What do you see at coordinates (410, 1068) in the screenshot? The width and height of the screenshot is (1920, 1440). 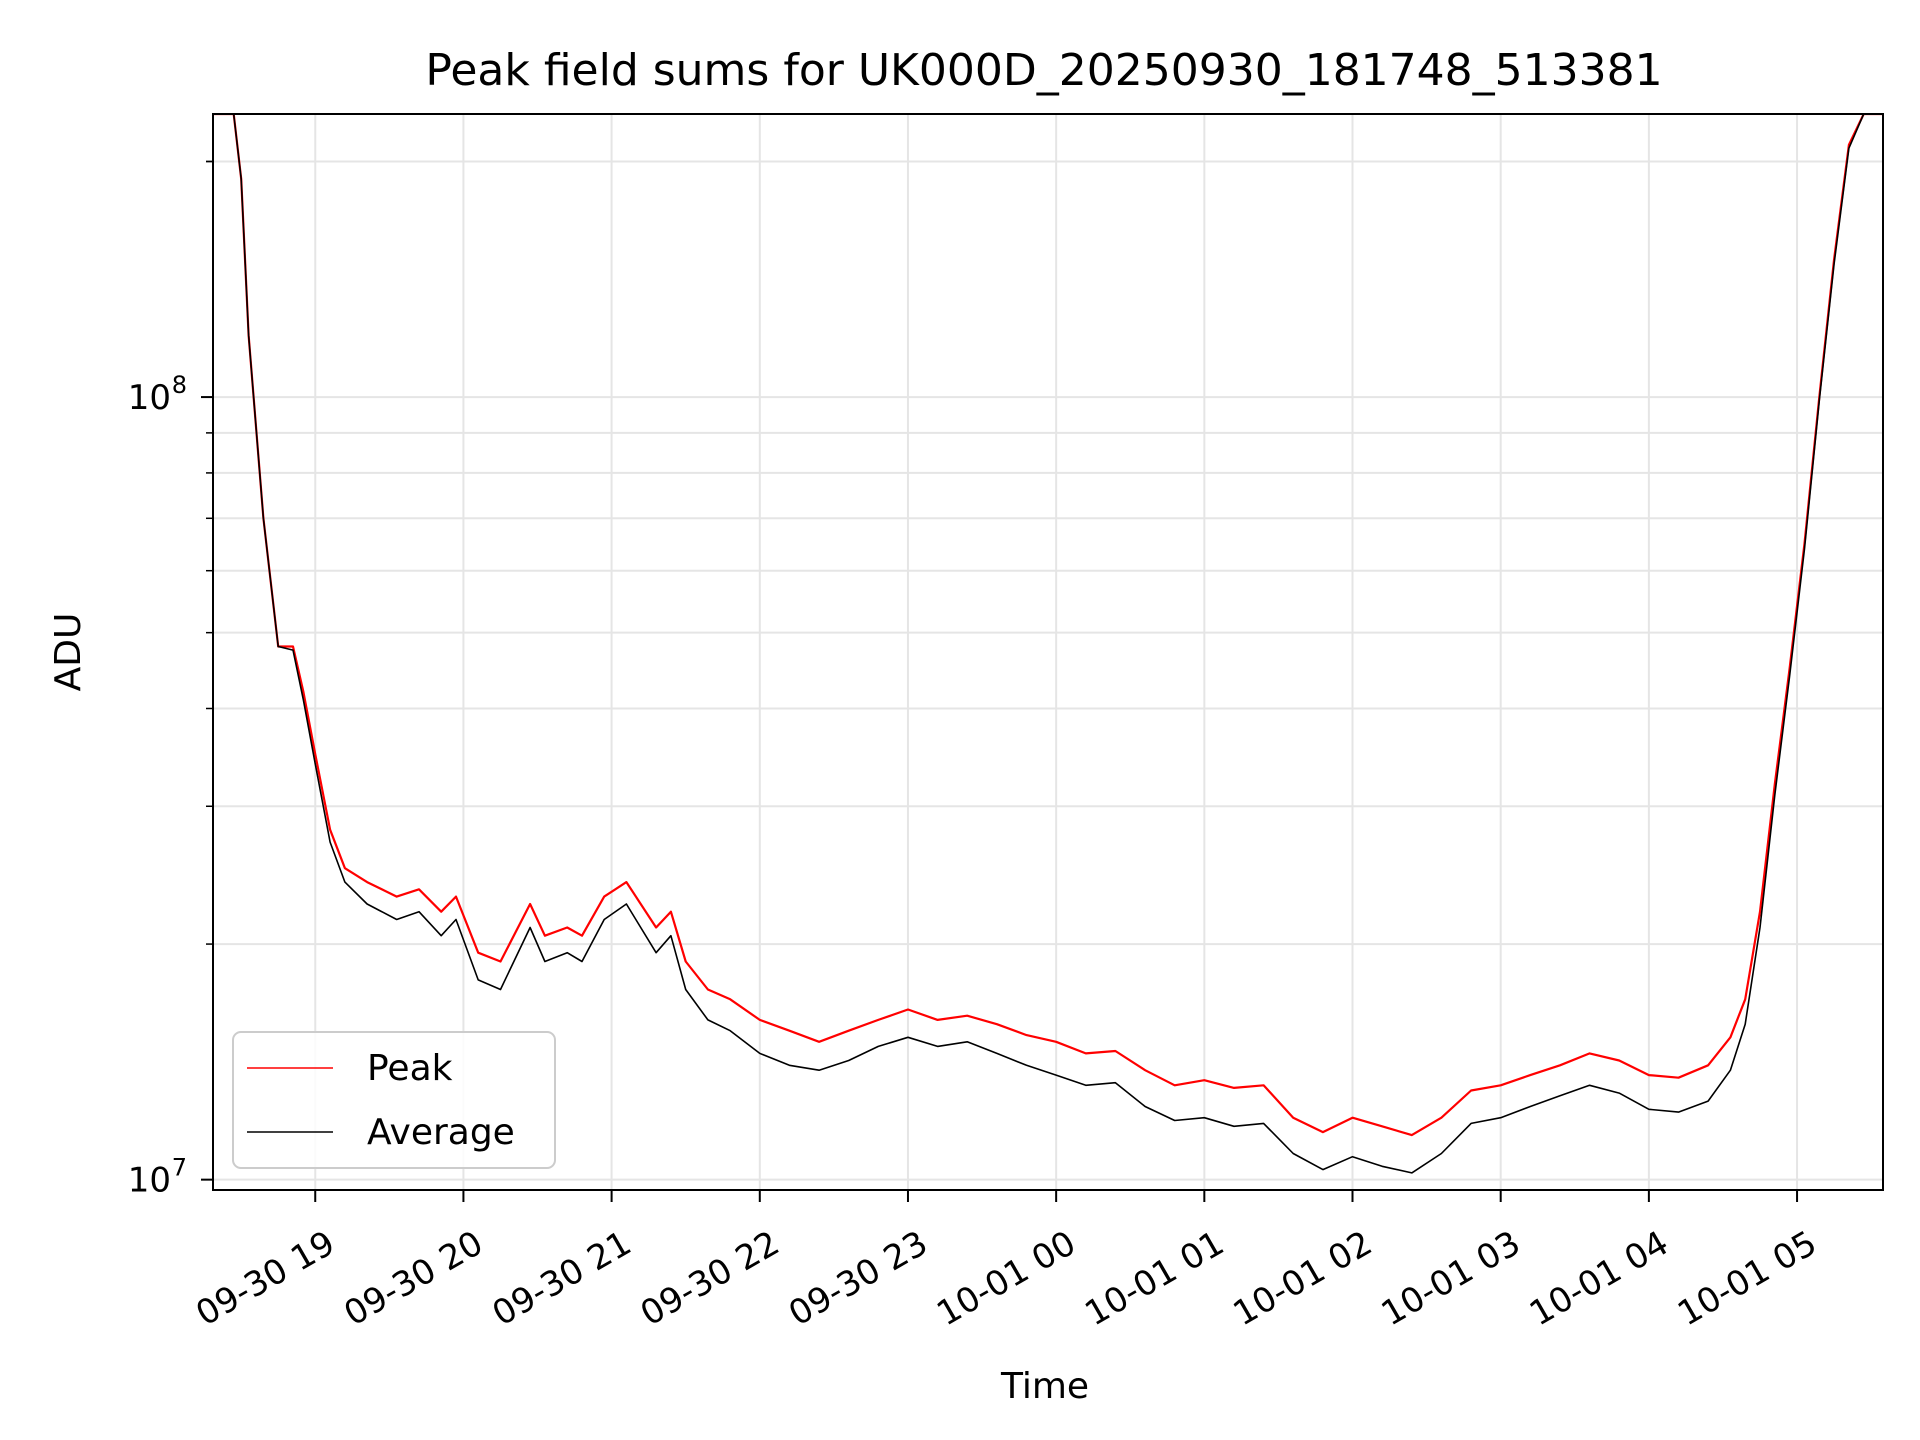 I see `legend-label-peak: Peak` at bounding box center [410, 1068].